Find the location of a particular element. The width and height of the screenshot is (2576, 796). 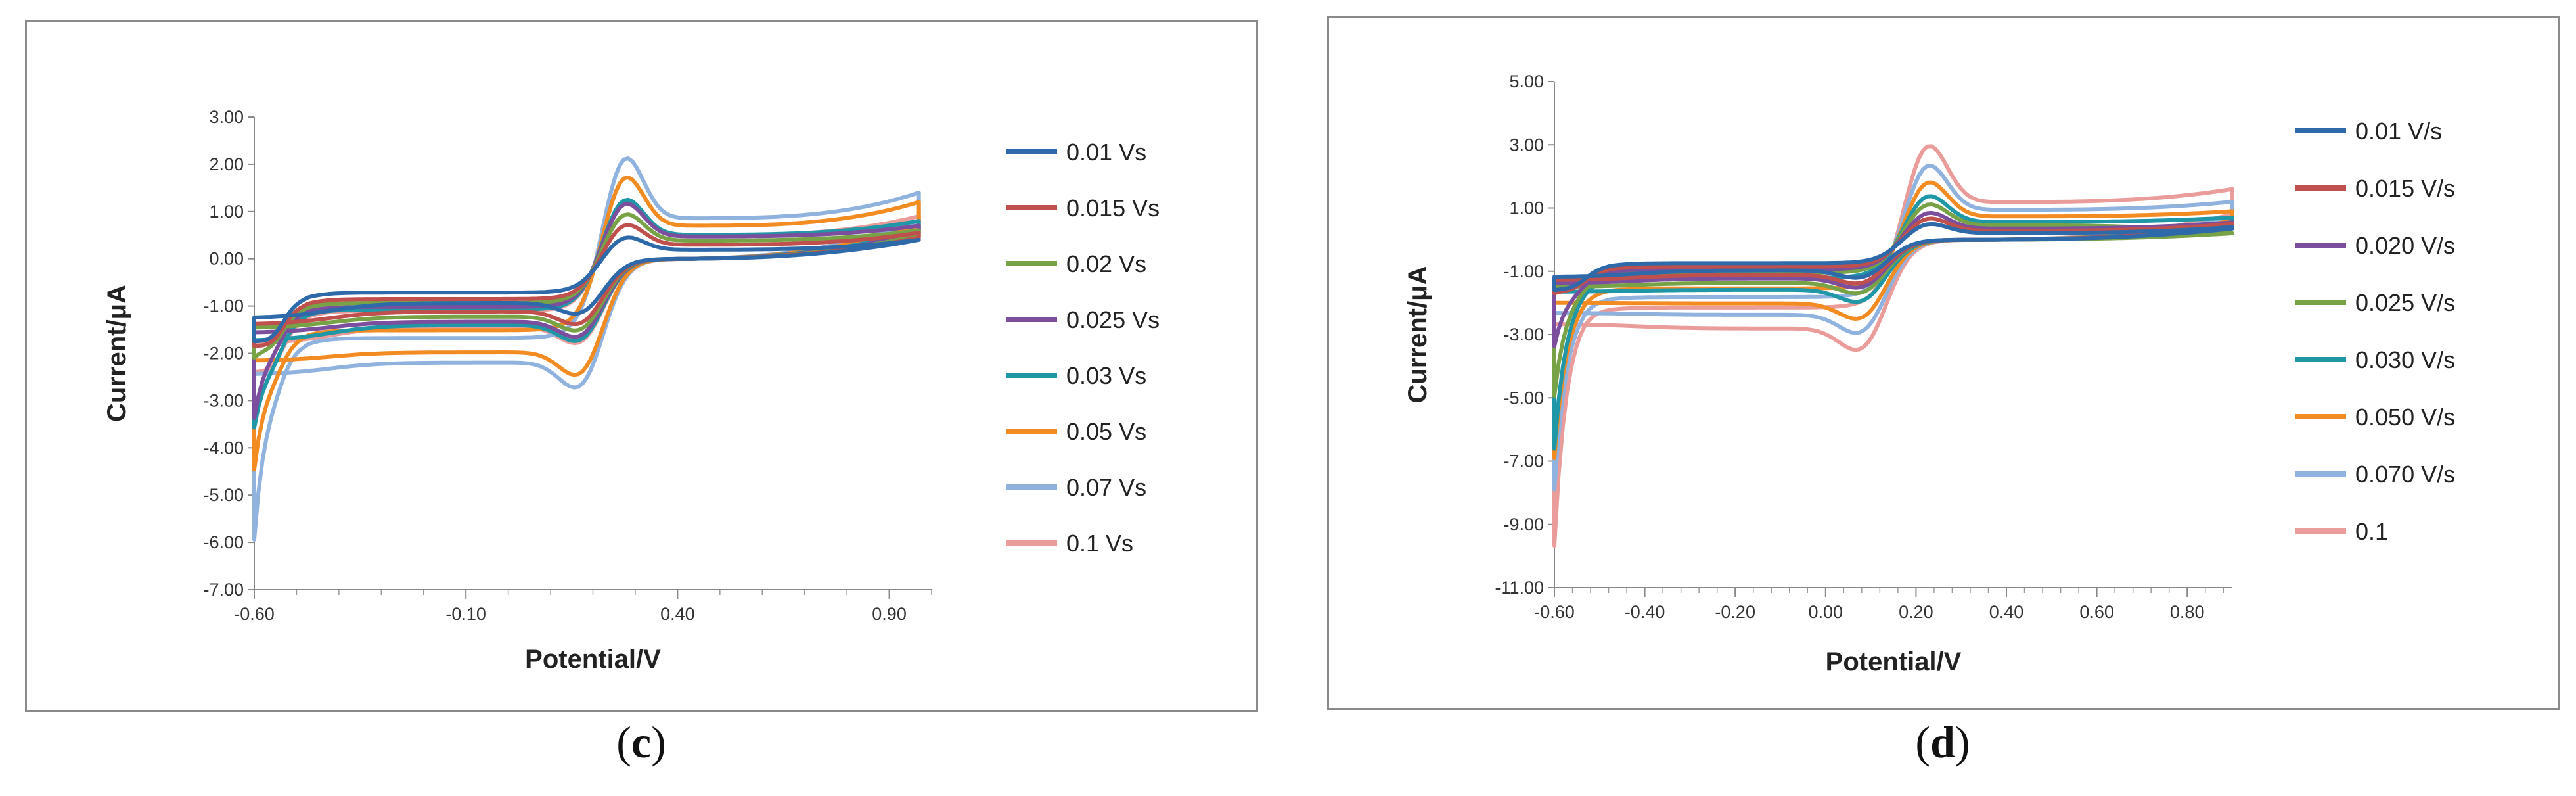

series-line-0-050-v-s is located at coordinates (1893, 320).